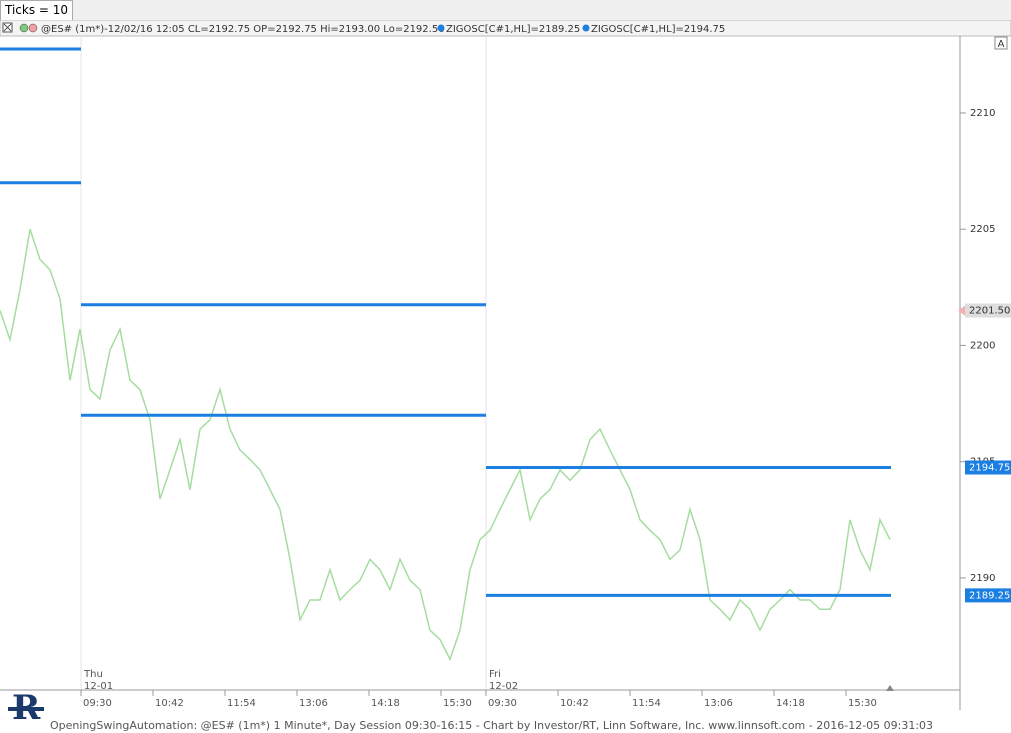 The height and width of the screenshot is (733, 1011). I want to click on scroll-marker, so click(890, 688).